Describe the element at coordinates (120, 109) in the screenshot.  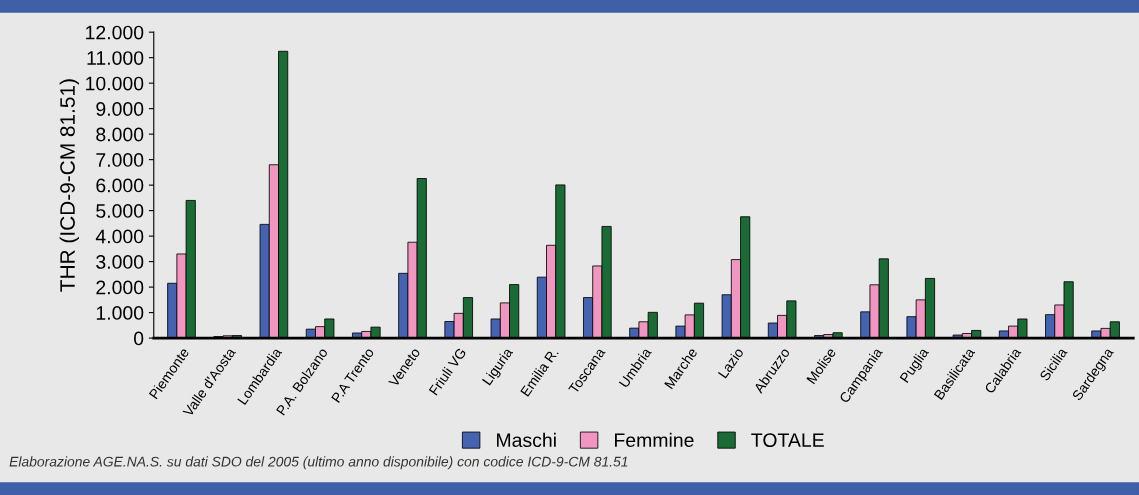
I see `y-tick-label: 9.000` at that location.